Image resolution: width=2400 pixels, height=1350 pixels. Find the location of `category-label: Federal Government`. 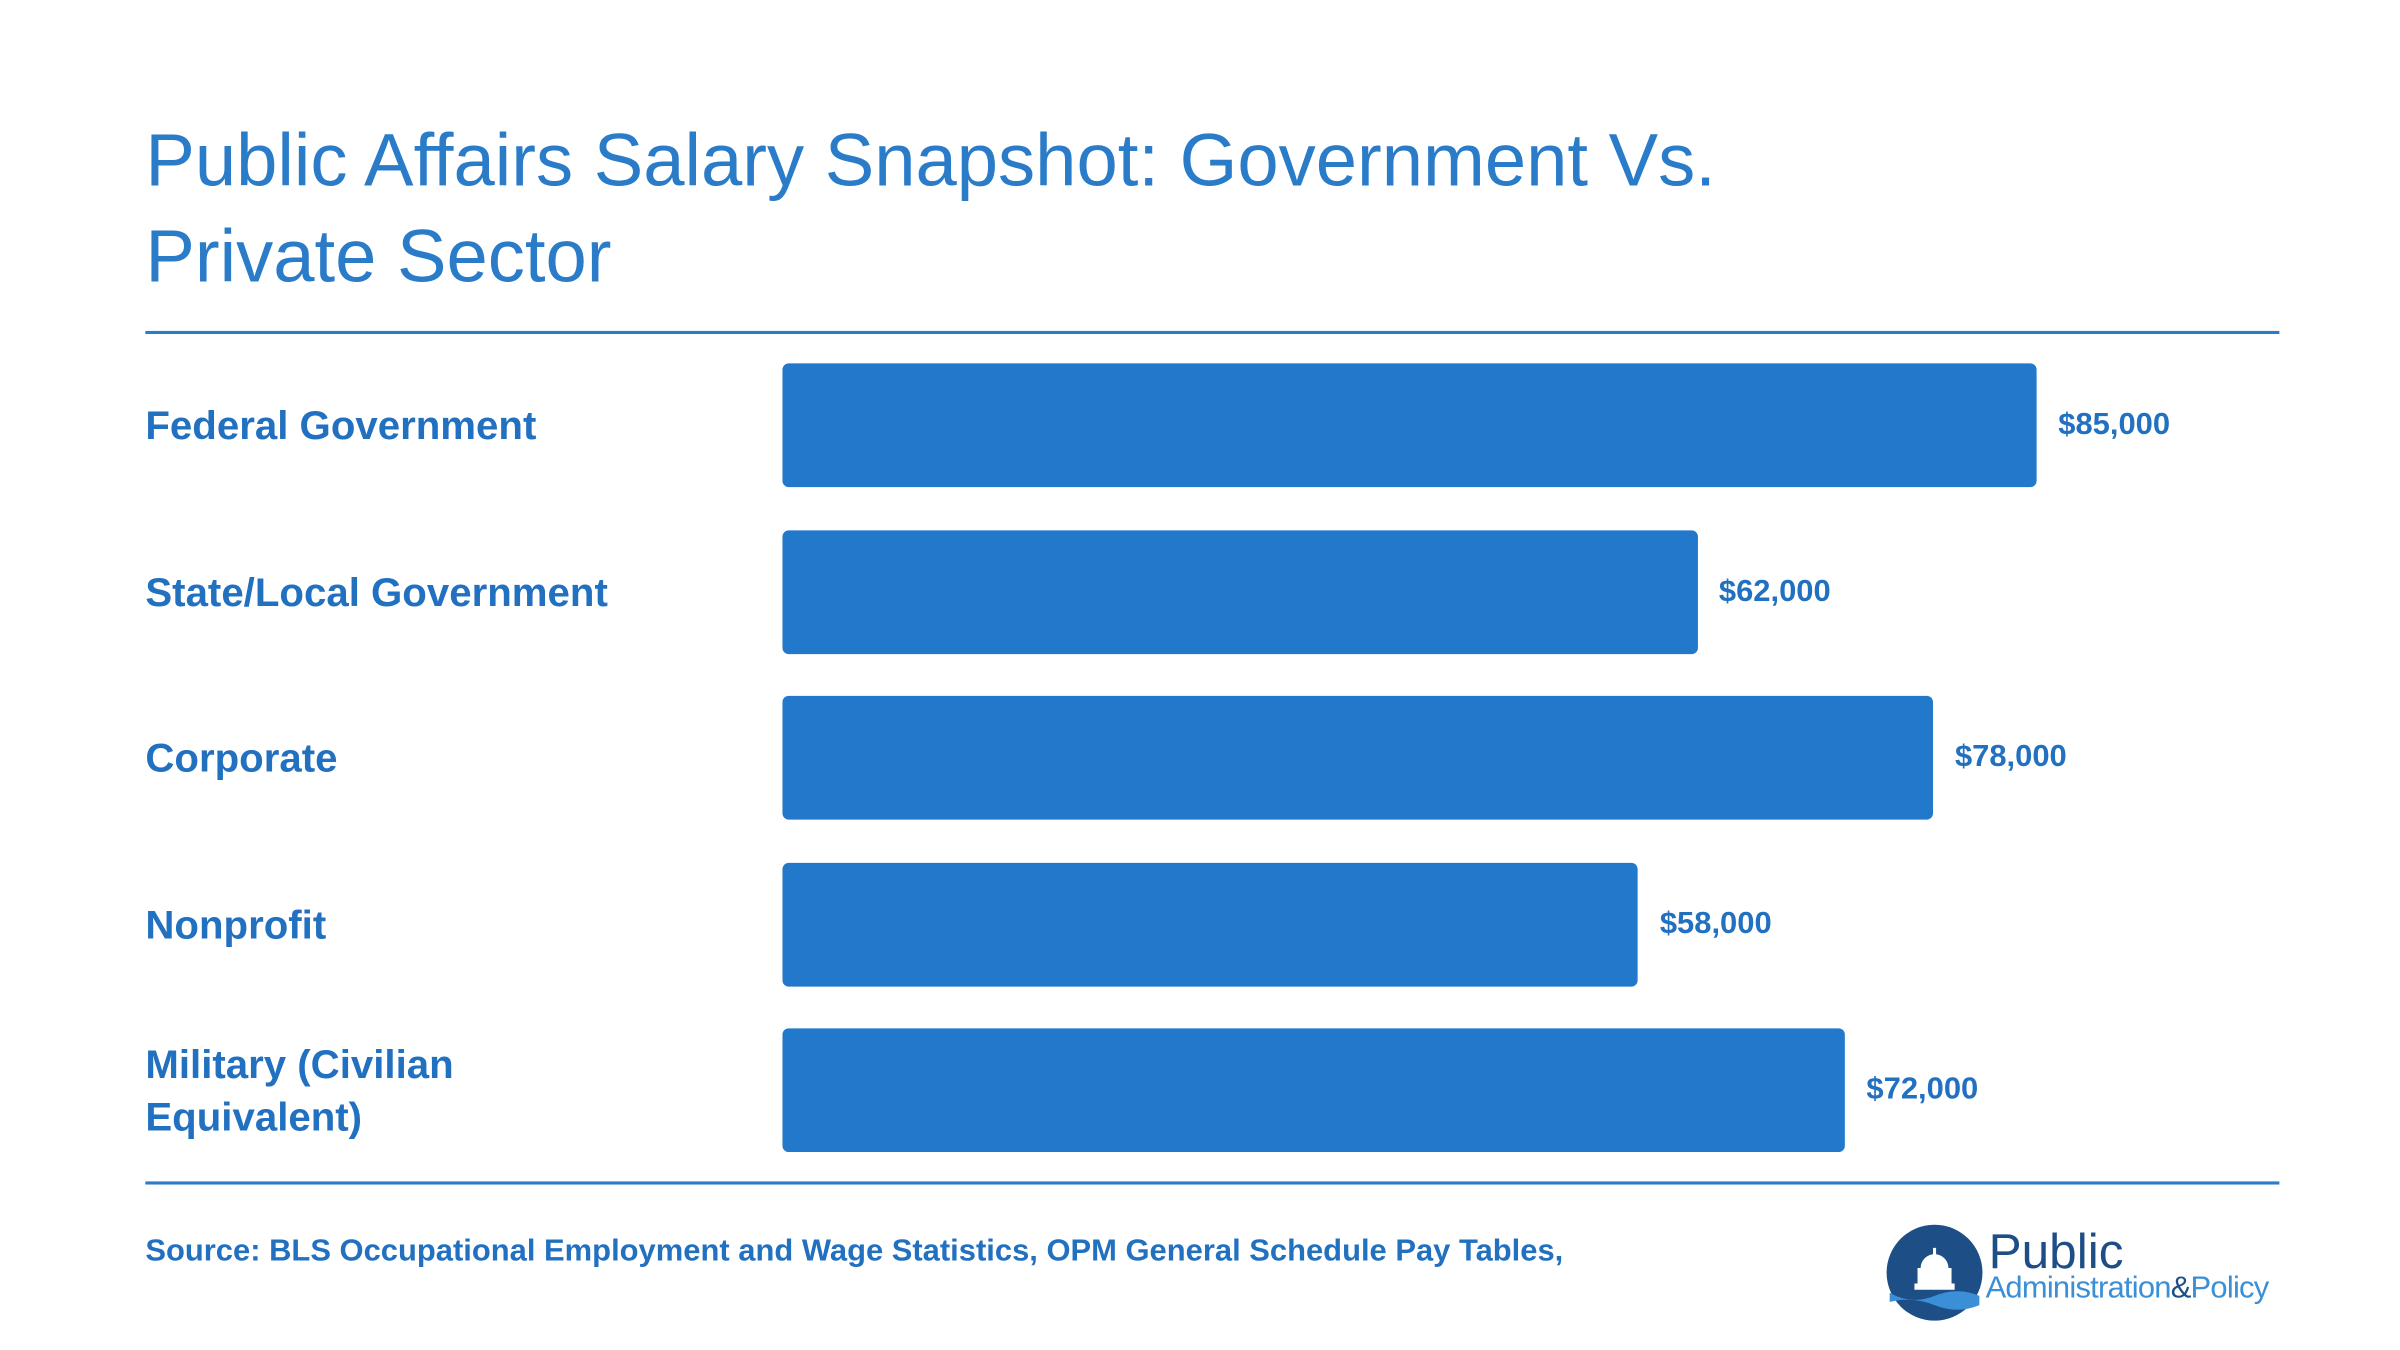

category-label: Federal Government is located at coordinates (341, 425).